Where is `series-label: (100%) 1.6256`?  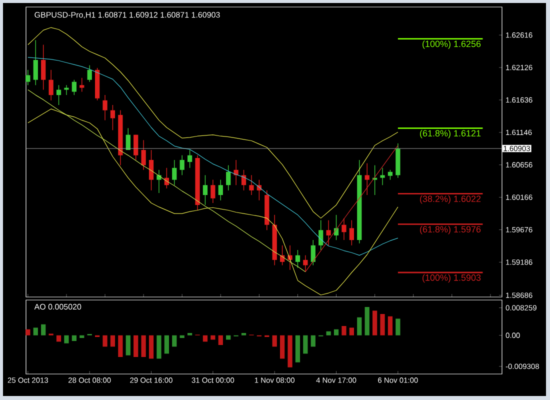
series-label: (100%) 1.6256 is located at coordinates (451, 44).